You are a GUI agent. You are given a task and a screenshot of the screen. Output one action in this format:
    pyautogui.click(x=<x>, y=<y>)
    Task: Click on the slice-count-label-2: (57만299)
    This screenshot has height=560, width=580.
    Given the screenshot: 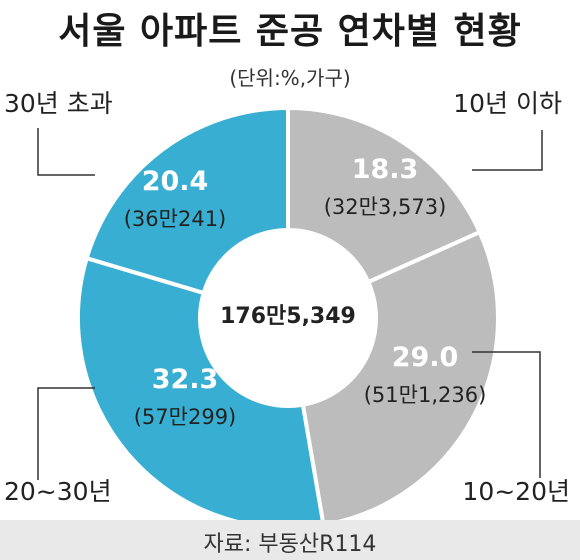 What is the action you would take?
    pyautogui.click(x=185, y=417)
    